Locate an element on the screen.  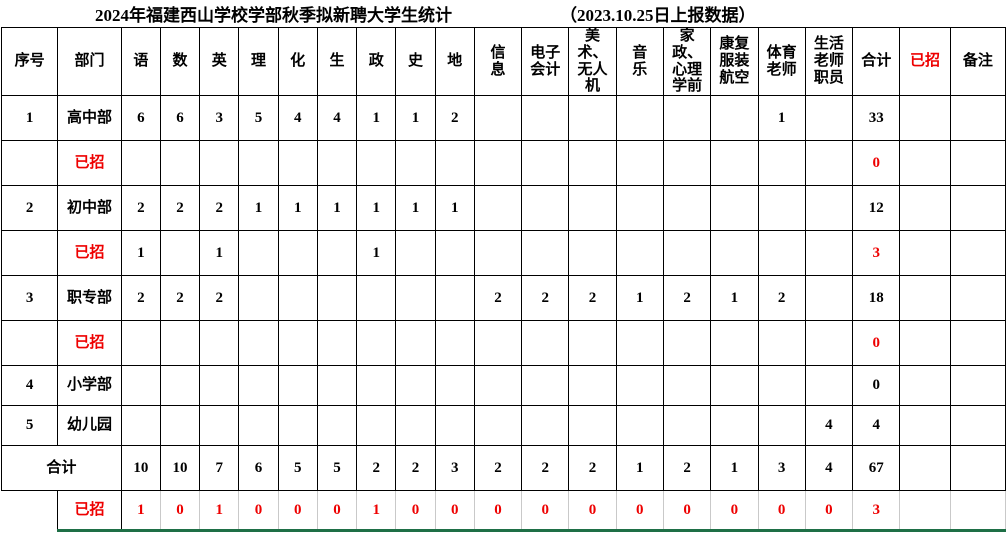
column-header-label: 史 is located at coordinates (415, 61).